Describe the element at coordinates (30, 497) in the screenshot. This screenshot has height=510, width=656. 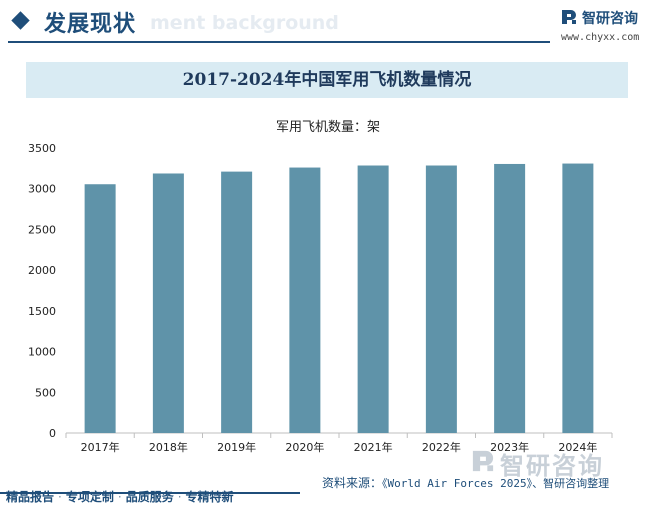
I see `service-item: 精品报告` at that location.